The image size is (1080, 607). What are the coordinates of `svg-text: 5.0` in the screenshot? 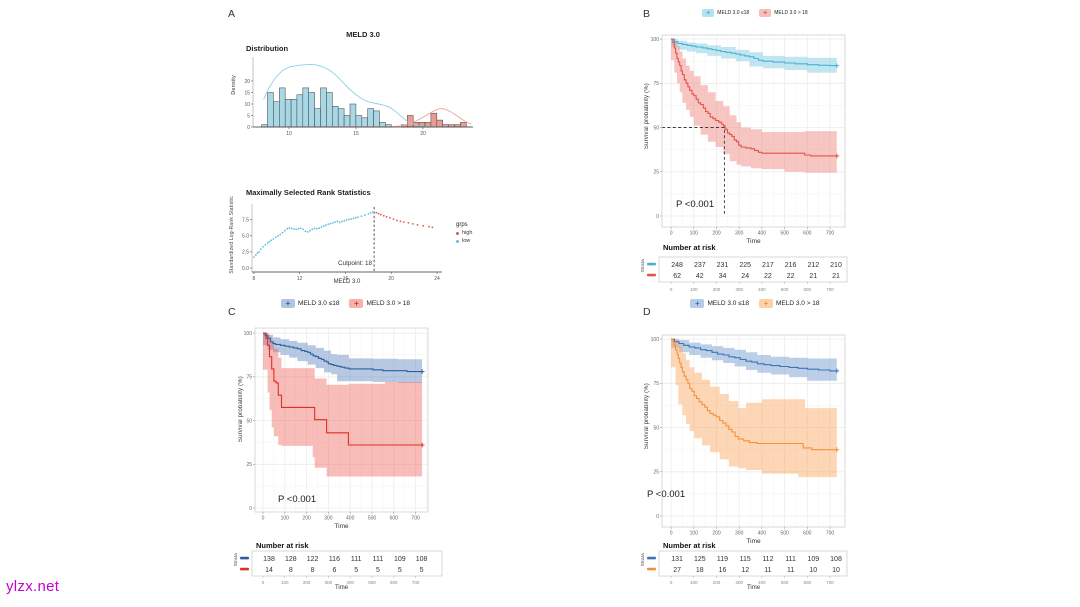 It's located at (245, 237).